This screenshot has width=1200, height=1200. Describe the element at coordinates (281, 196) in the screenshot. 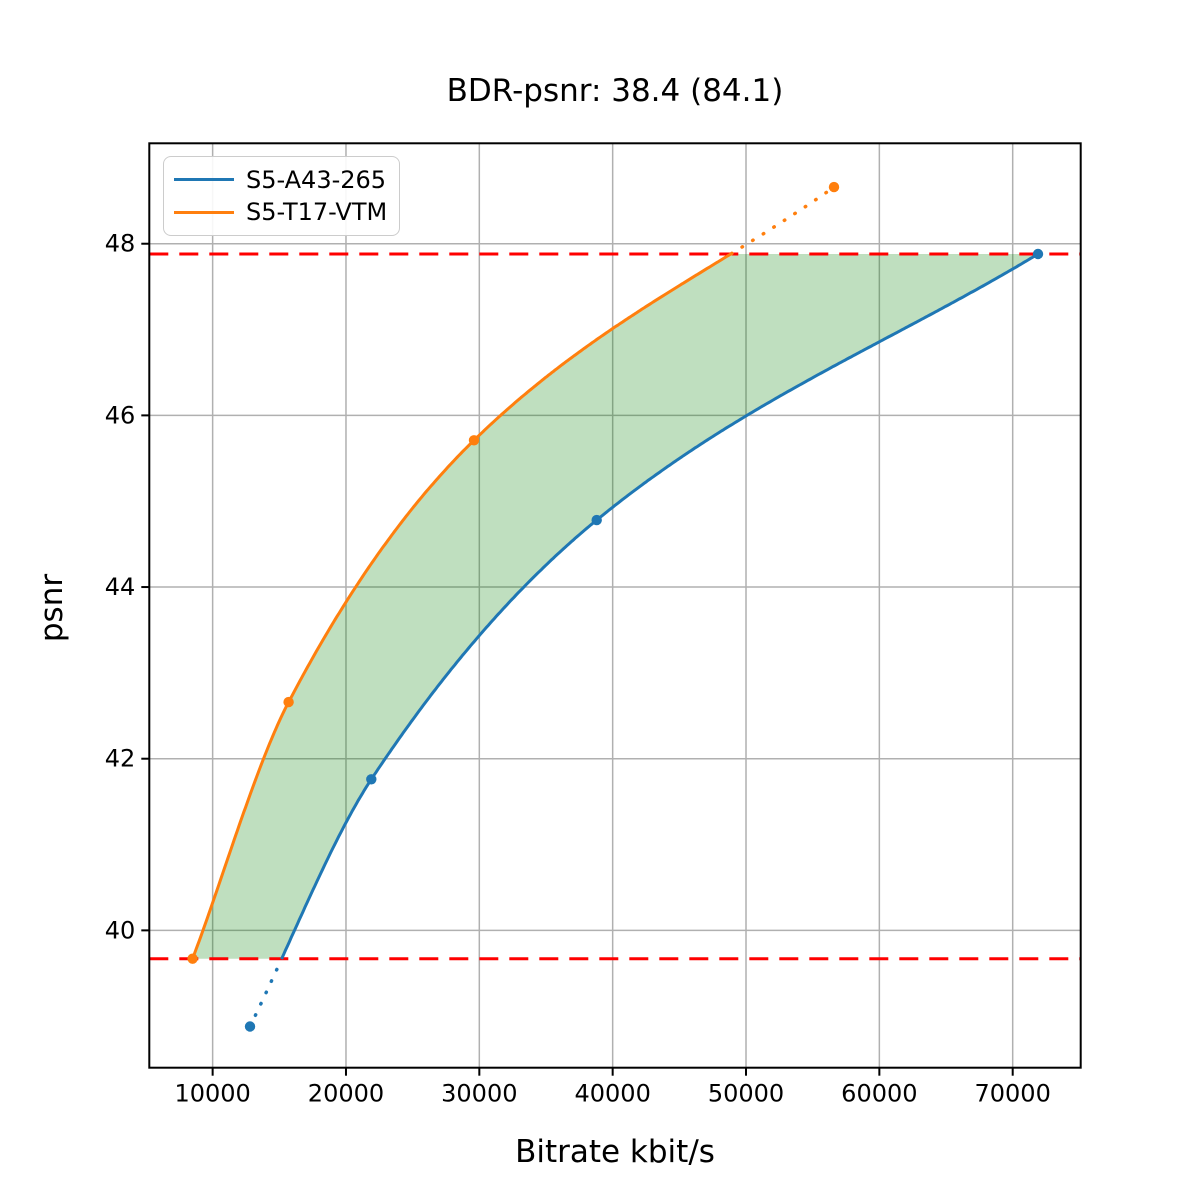

I see `legend: S5-A43-265 S5-T17-VTM` at that location.